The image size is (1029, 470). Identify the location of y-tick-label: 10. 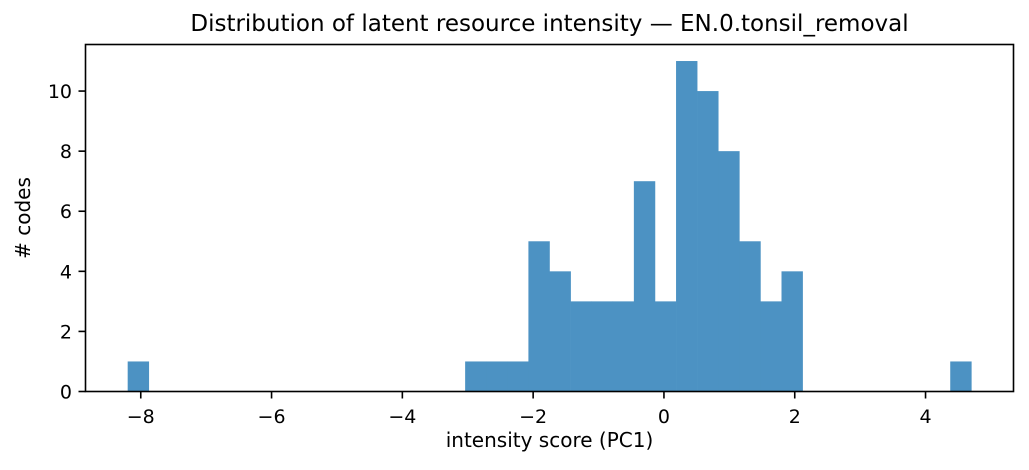
(60, 92).